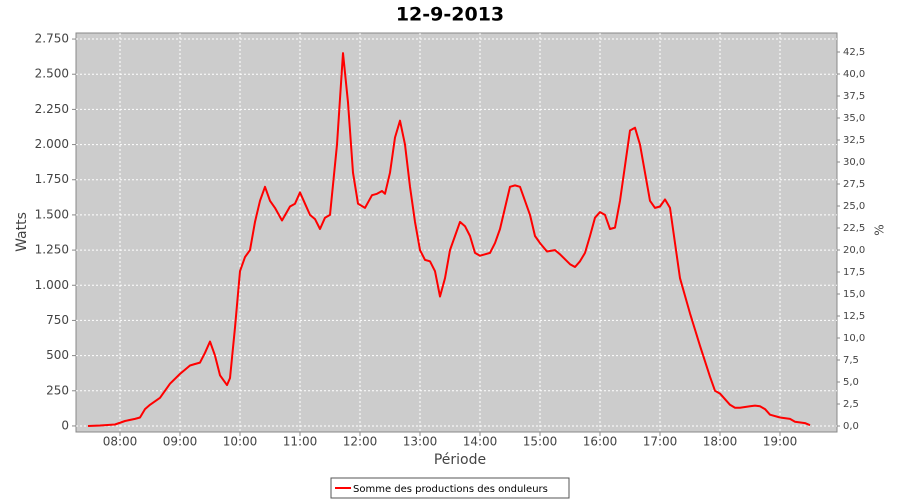  What do you see at coordinates (880, 229) in the screenshot?
I see `y2-axis-label: %` at bounding box center [880, 229].